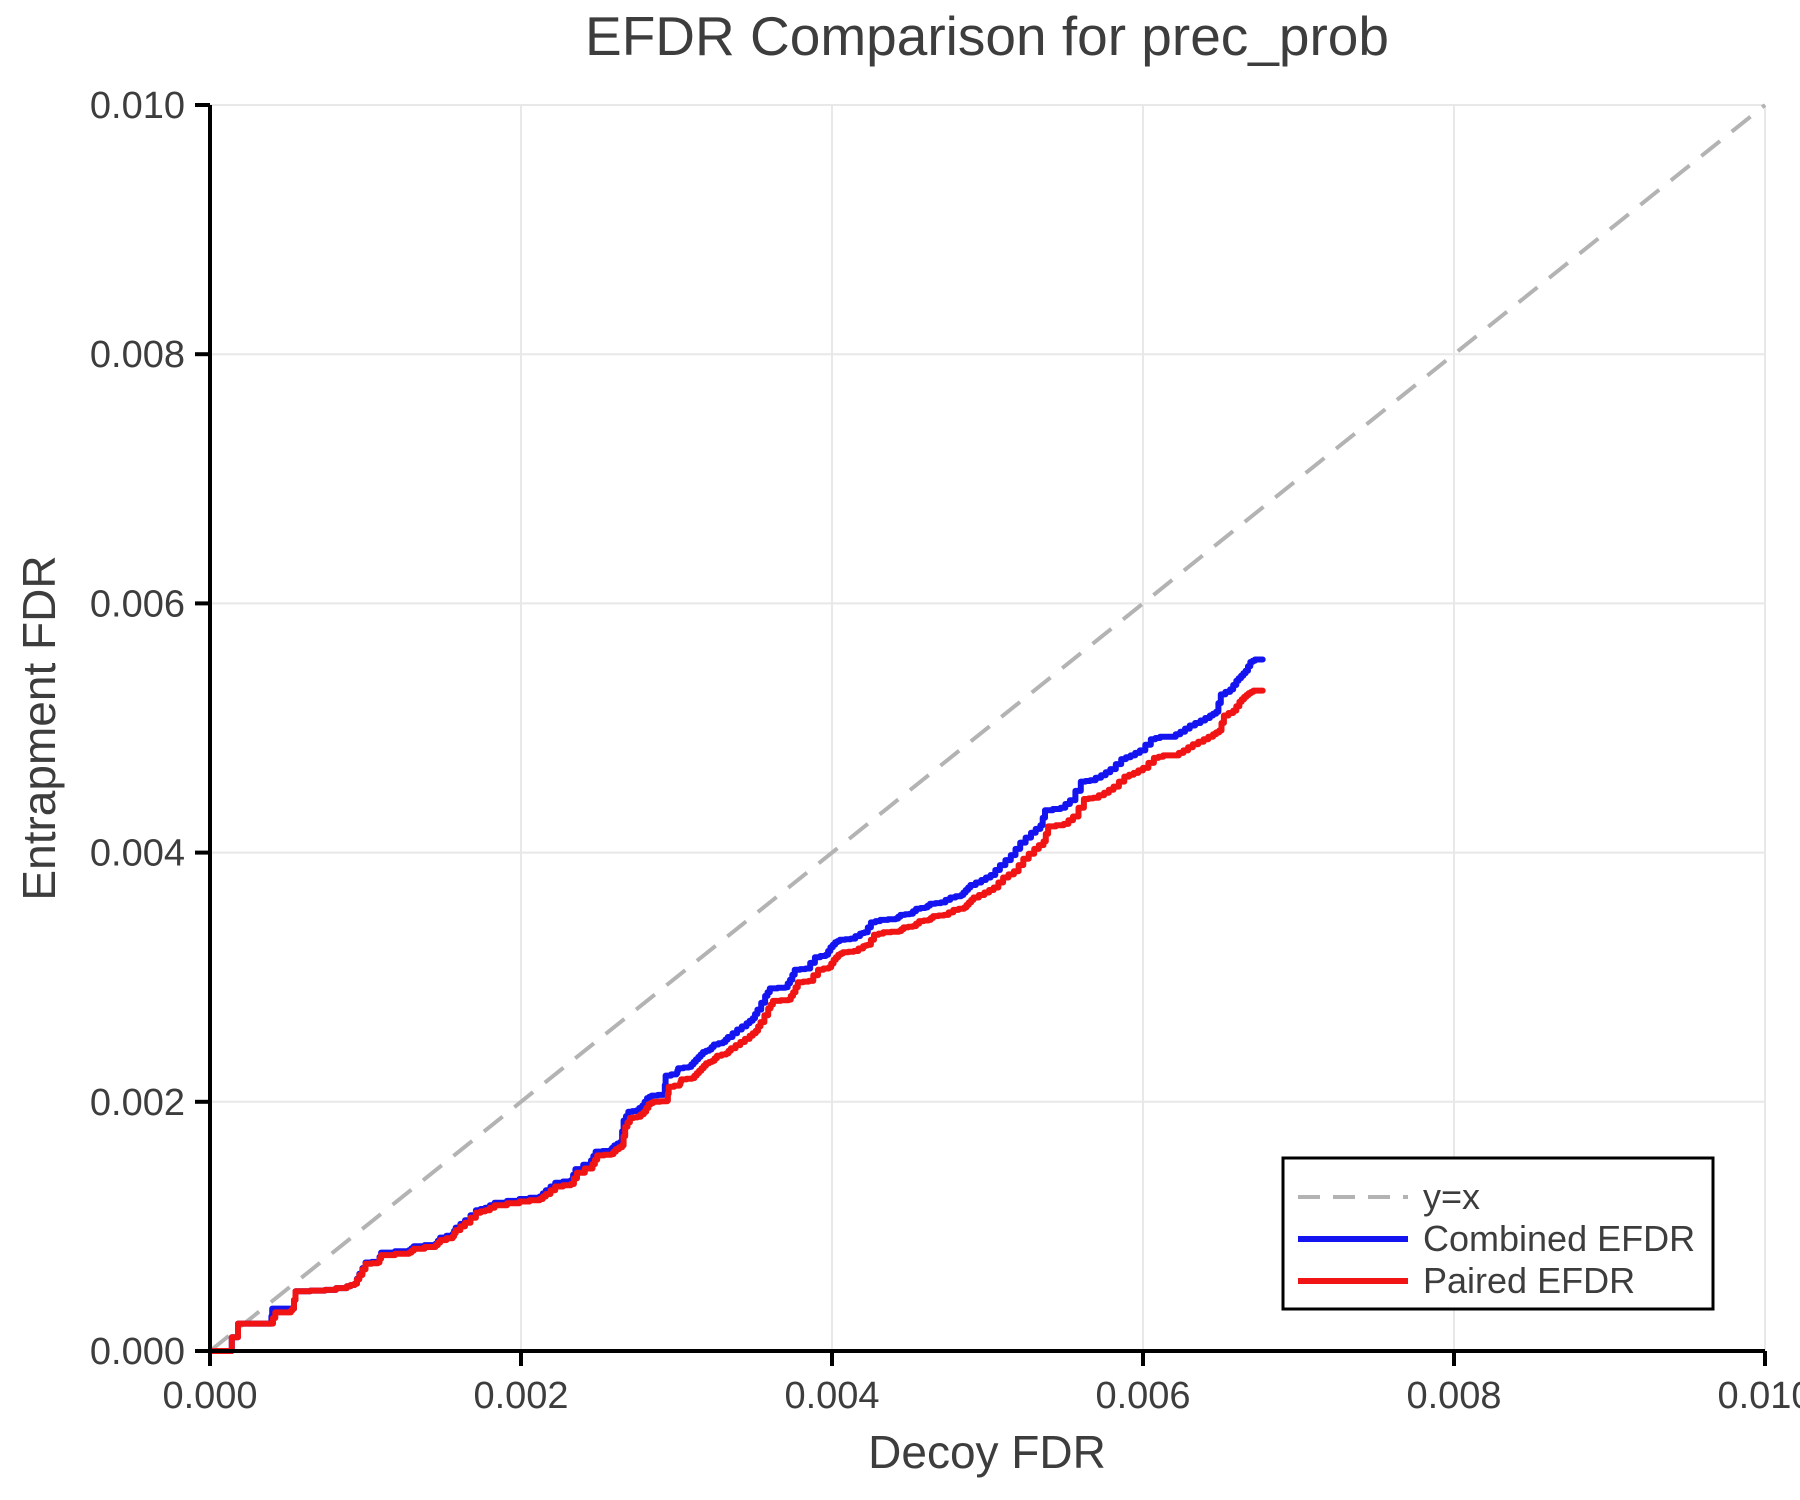 Image resolution: width=1800 pixels, height=1500 pixels. Describe the element at coordinates (1453, 1396) in the screenshot. I see `x-tick-label: 0.008` at that location.